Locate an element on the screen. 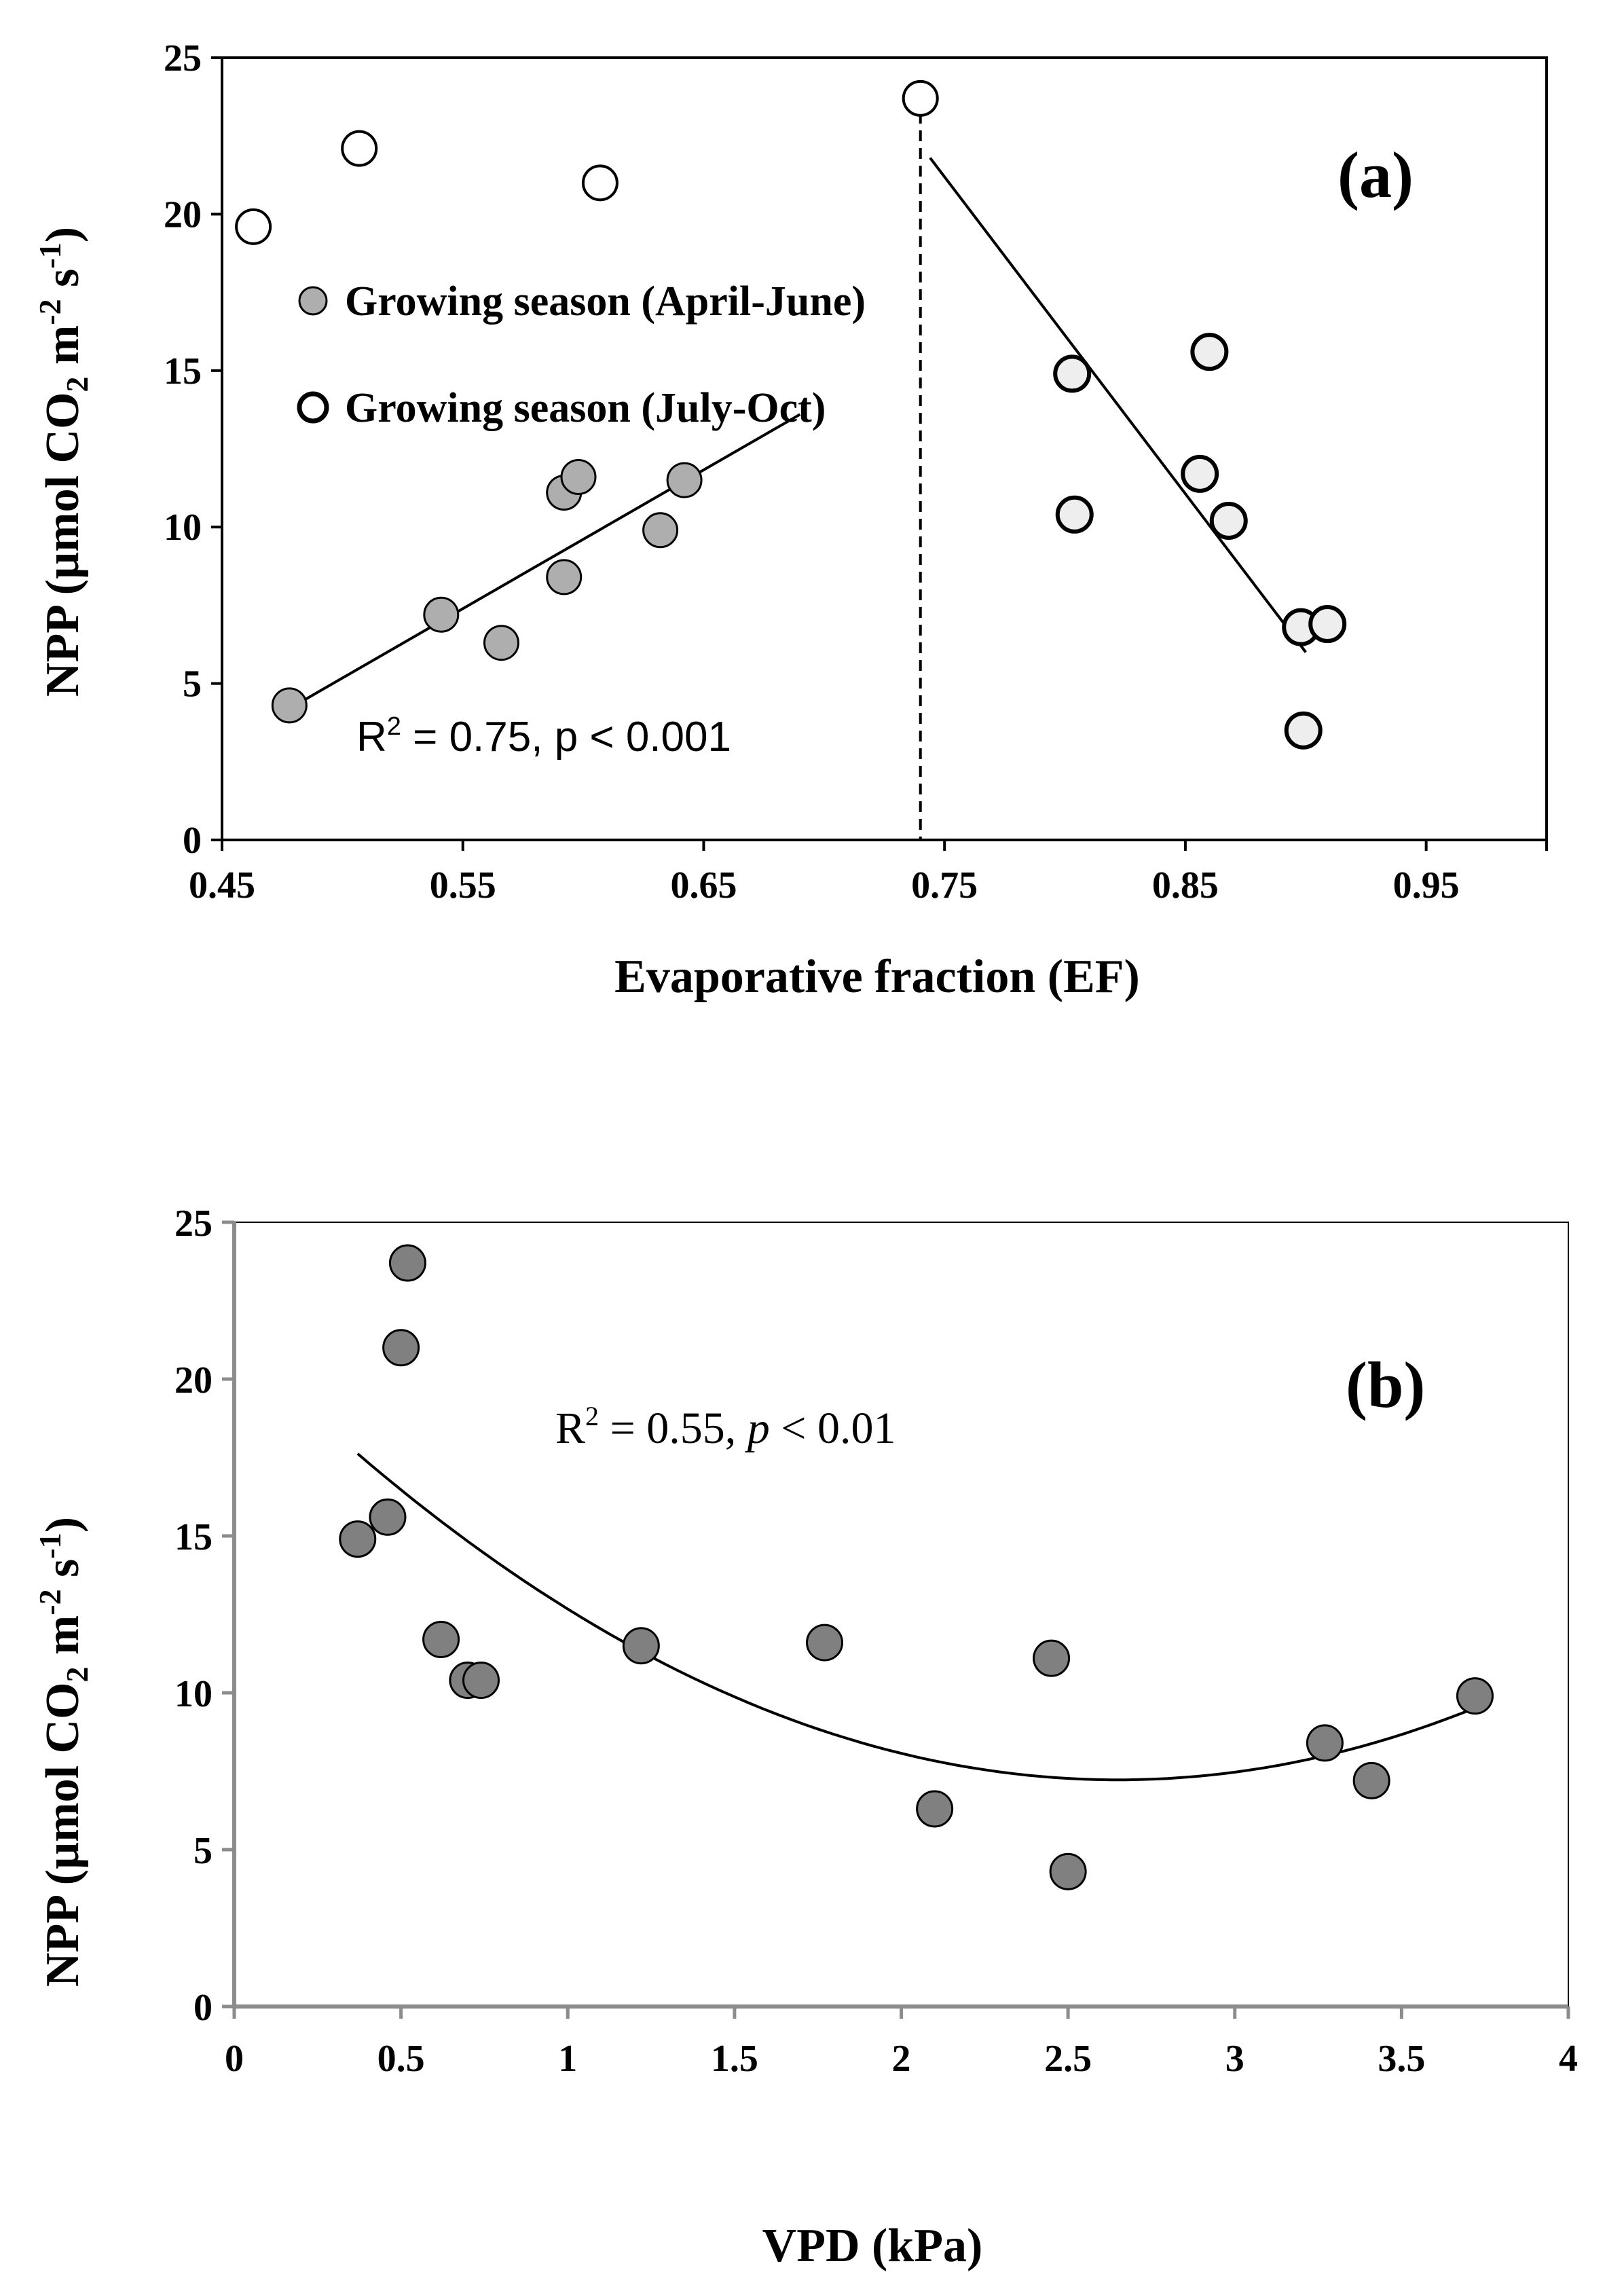 The image size is (1624, 2272). b-r2-p: p is located at coordinates (757, 1428).